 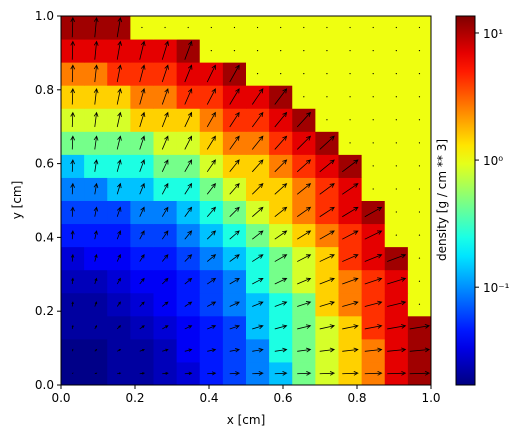 What do you see at coordinates (442, 200) in the screenshot?
I see `colorbar-label: density [g / cm ** 3]` at bounding box center [442, 200].